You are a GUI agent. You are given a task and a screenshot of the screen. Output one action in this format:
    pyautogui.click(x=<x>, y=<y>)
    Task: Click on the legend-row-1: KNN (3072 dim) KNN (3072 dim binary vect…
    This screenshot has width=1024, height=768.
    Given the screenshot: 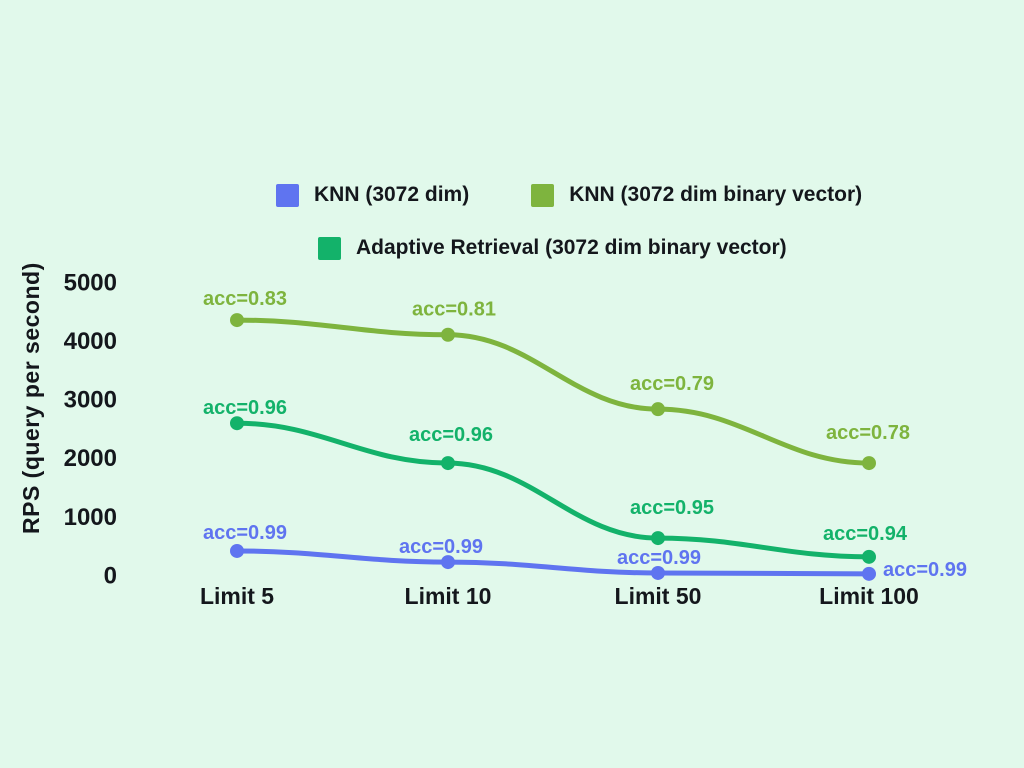 What is the action you would take?
    pyautogui.click(x=569, y=195)
    